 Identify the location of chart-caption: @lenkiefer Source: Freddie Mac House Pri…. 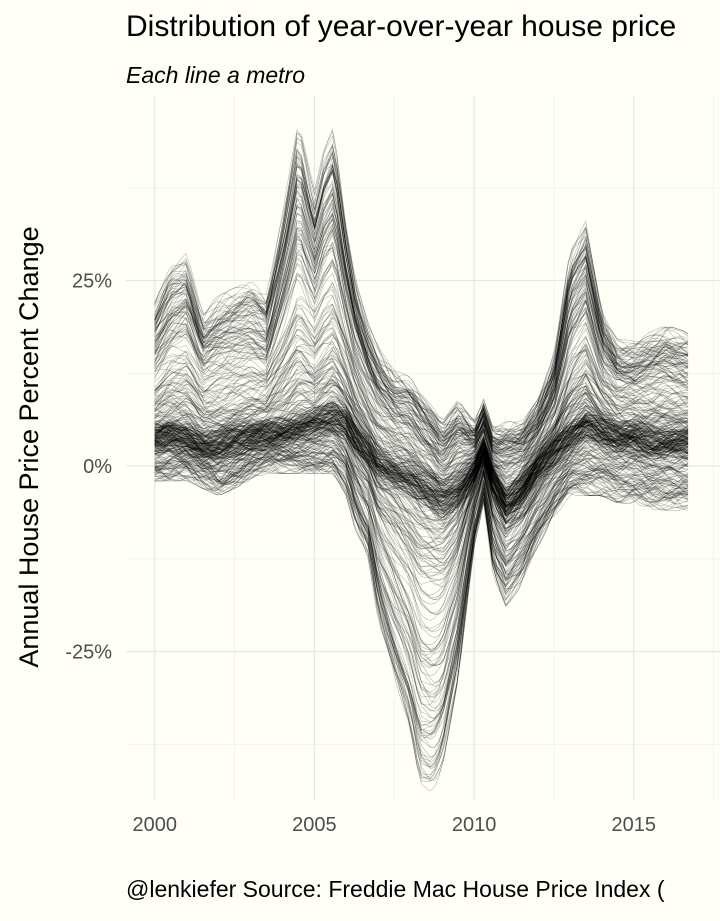
(395, 889).